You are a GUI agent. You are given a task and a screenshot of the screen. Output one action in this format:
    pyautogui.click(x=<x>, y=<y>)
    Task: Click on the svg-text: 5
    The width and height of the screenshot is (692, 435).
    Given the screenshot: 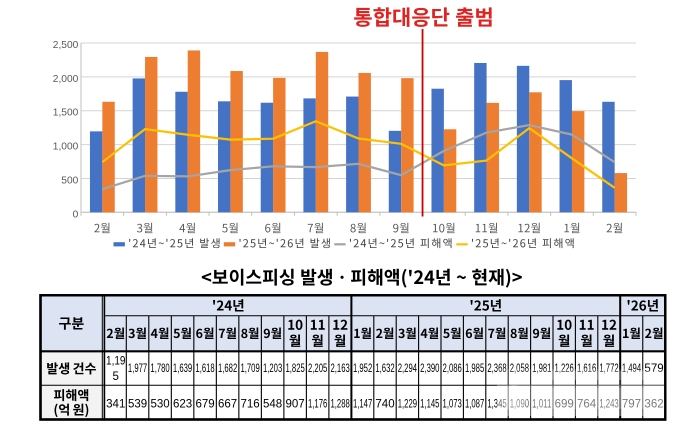 What is the action you would take?
    pyautogui.click(x=116, y=377)
    